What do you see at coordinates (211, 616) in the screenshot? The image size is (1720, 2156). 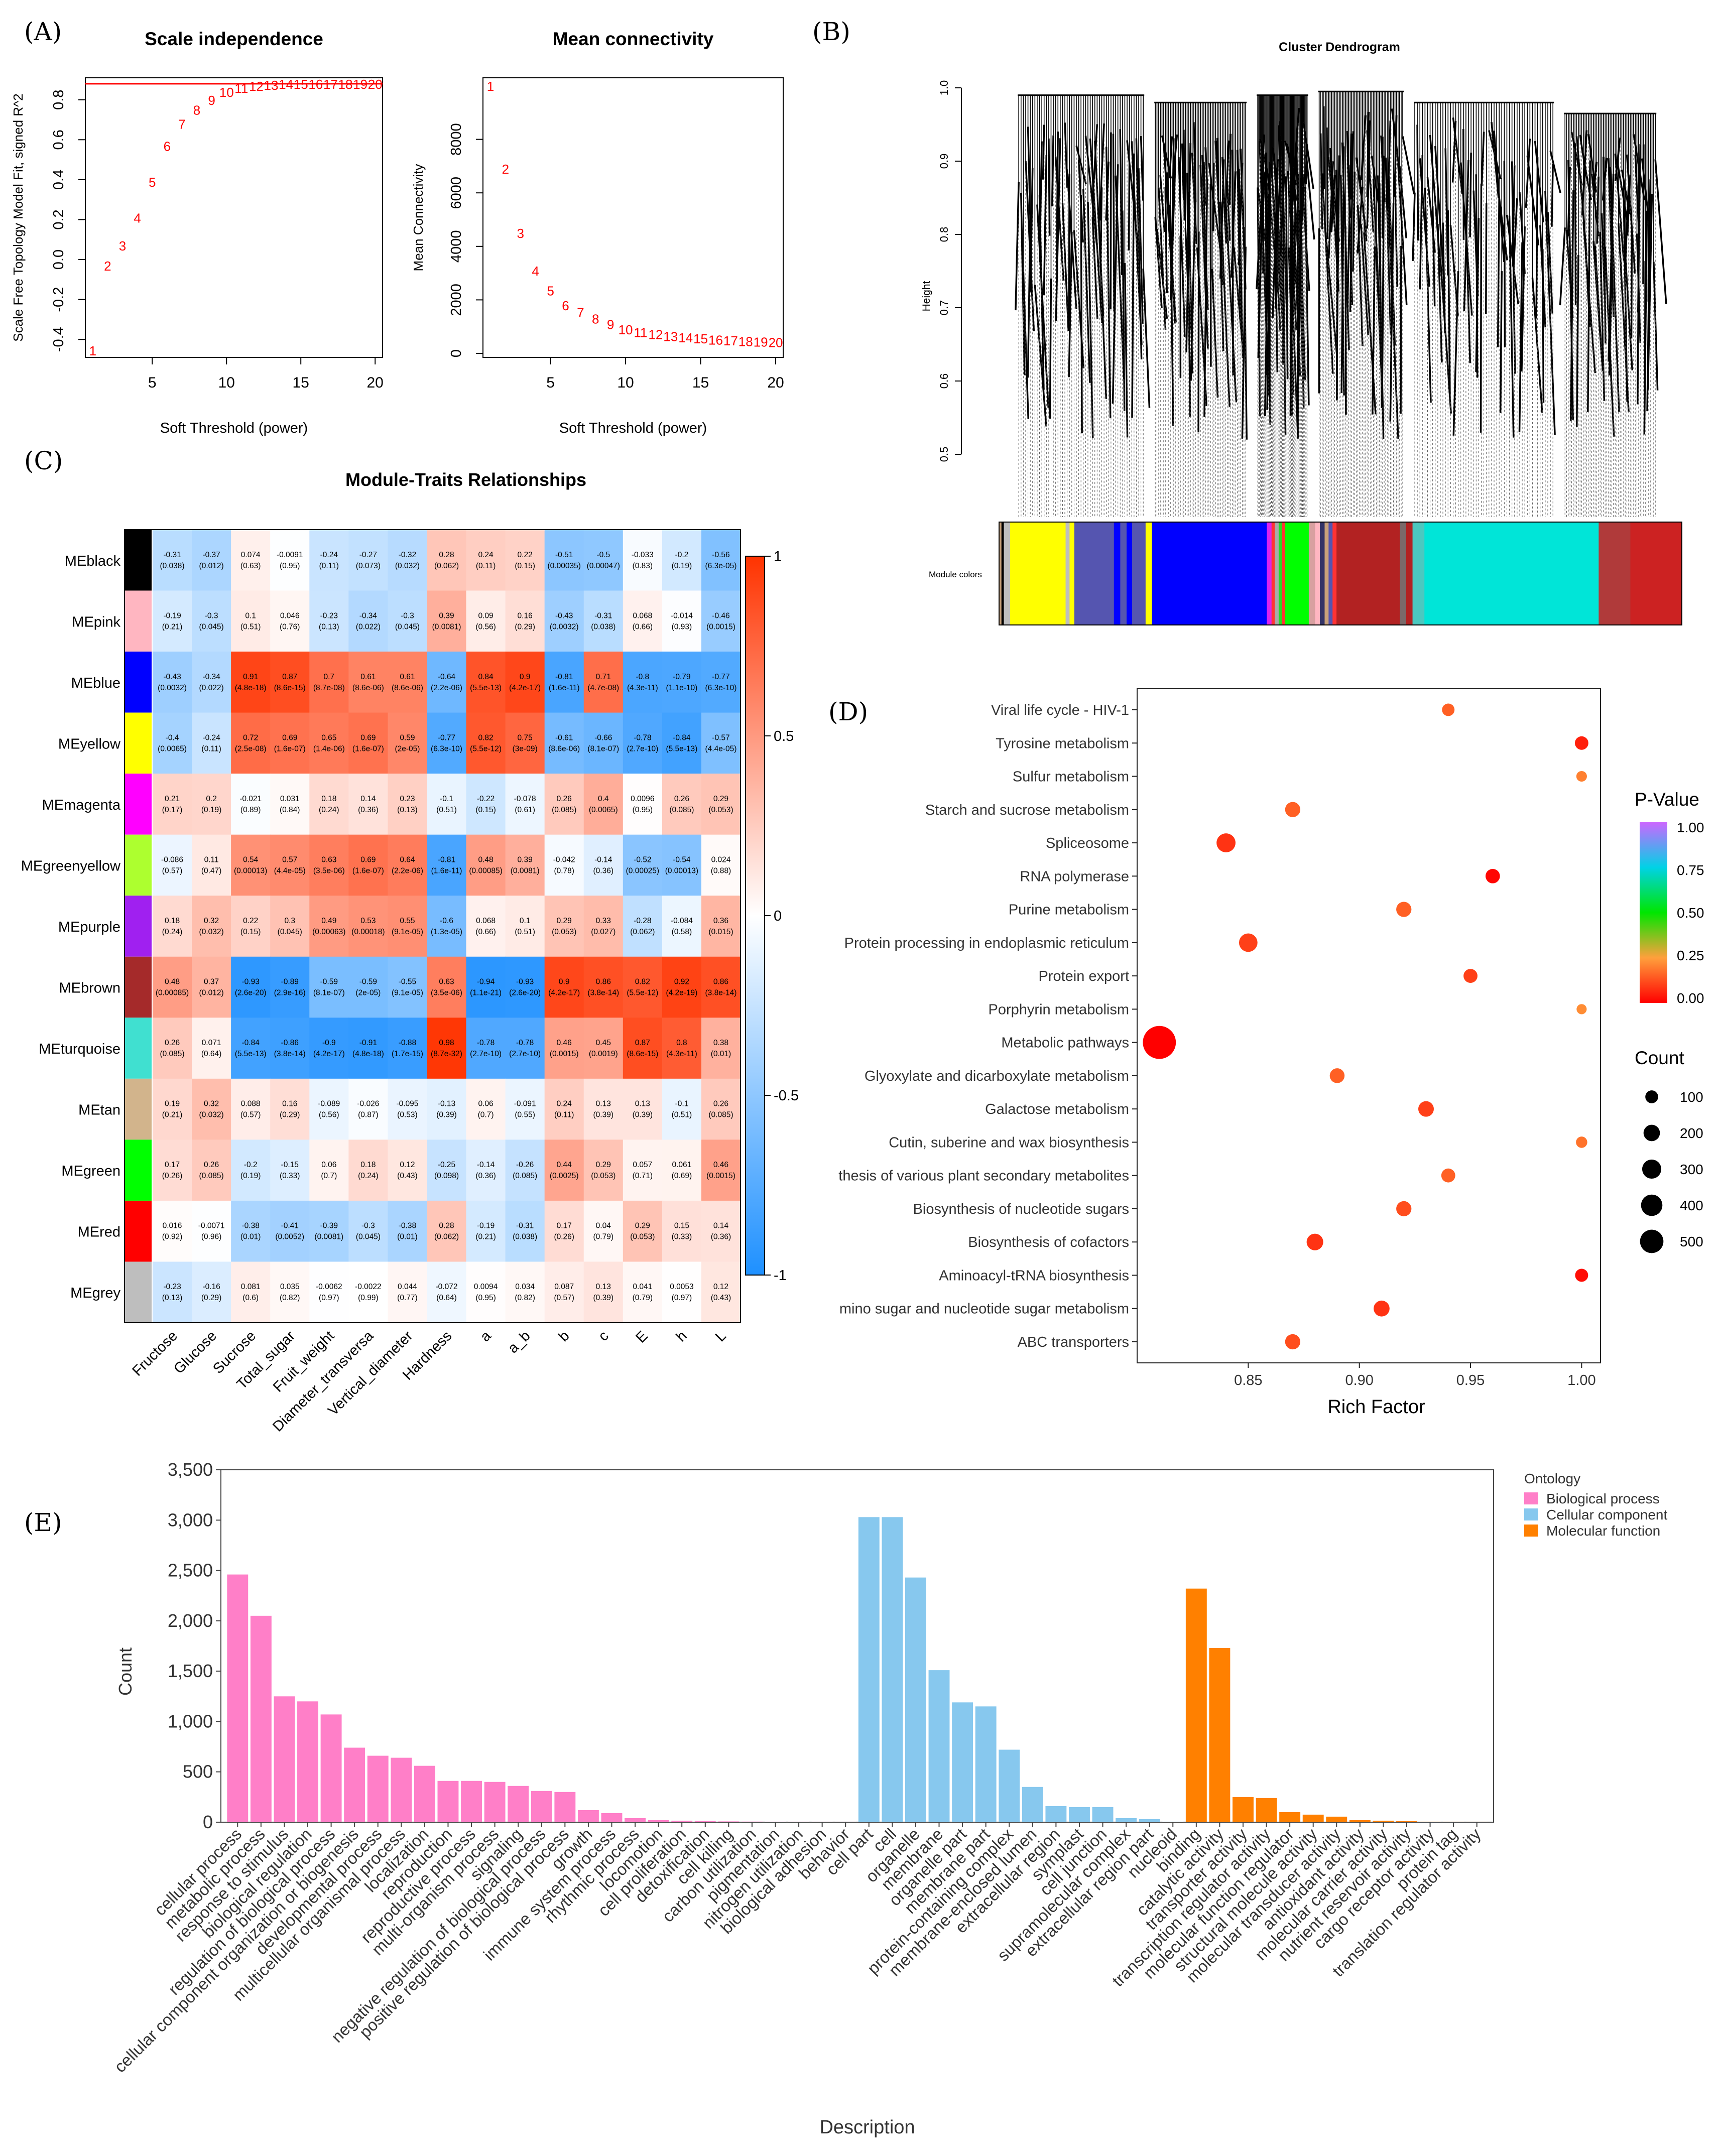 I see `heatmap-cell-value: -0.3` at bounding box center [211, 616].